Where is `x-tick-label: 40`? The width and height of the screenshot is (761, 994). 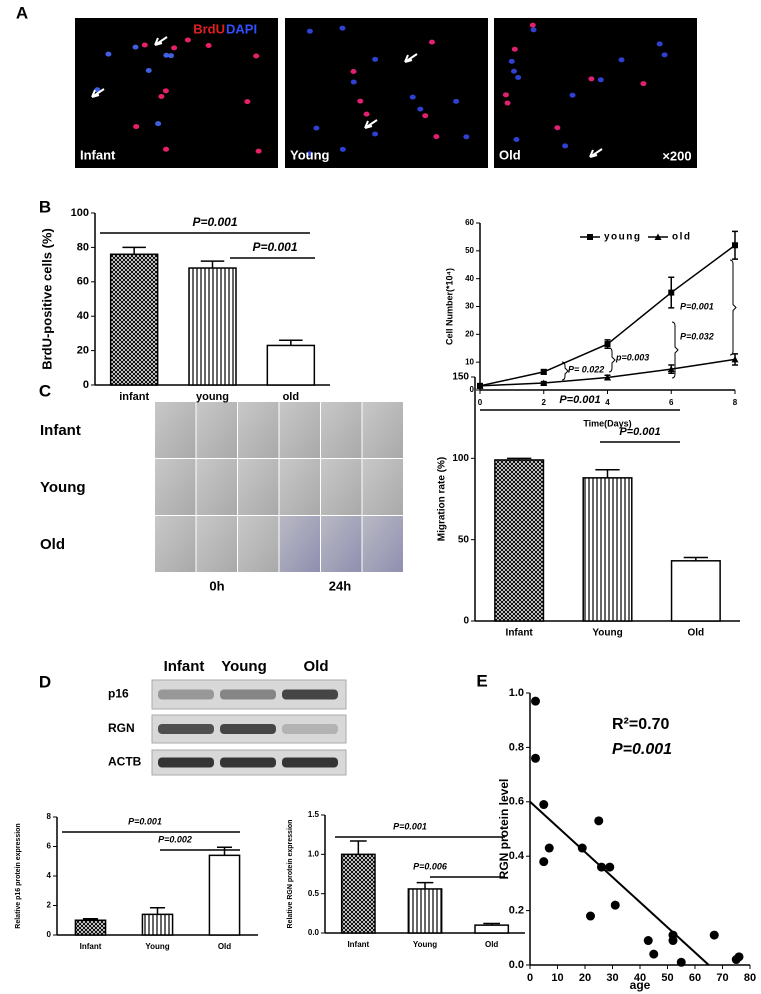 x-tick-label: 40 is located at coordinates (640, 978).